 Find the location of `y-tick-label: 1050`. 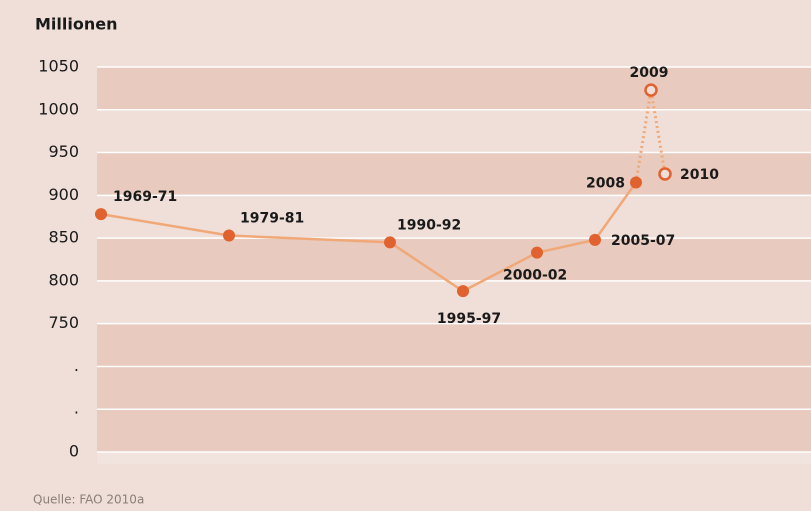

y-tick-label: 1050 is located at coordinates (58, 66).